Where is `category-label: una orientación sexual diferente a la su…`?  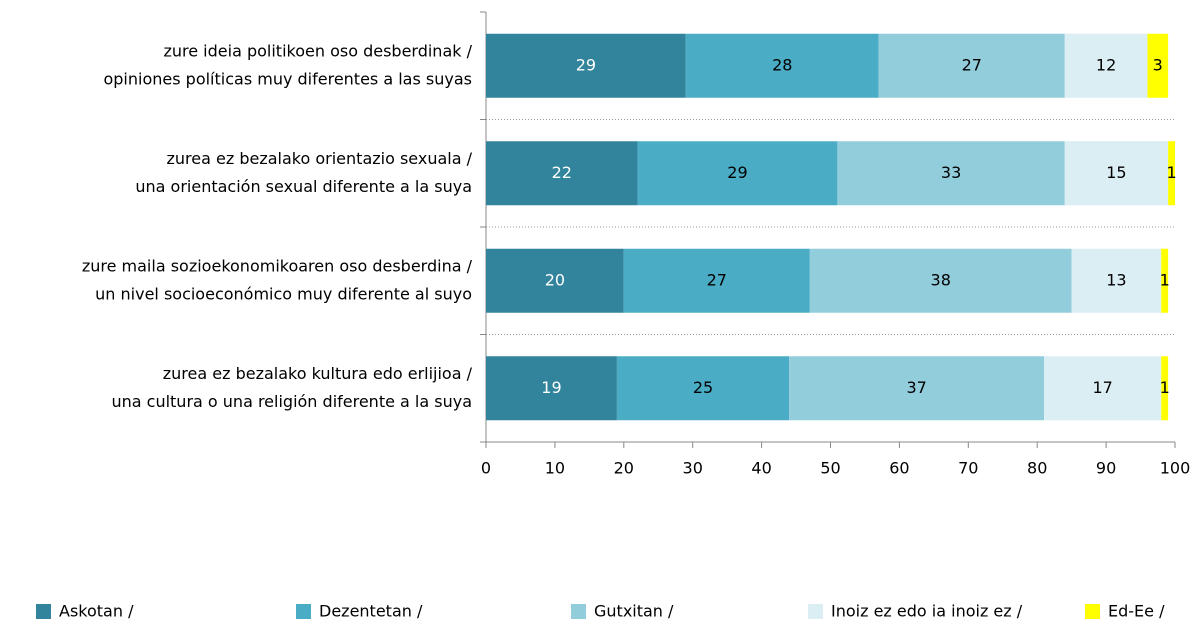
category-label: una orientación sexual diferente a la su… is located at coordinates (303, 186).